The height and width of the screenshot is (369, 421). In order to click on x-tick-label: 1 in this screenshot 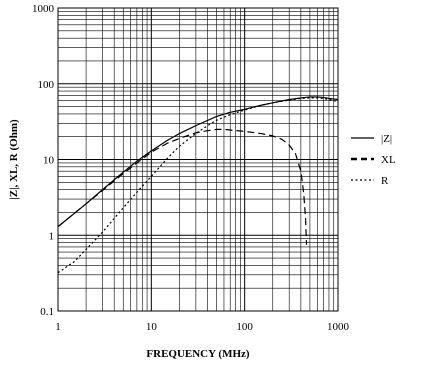, I will do `click(58, 327)`.